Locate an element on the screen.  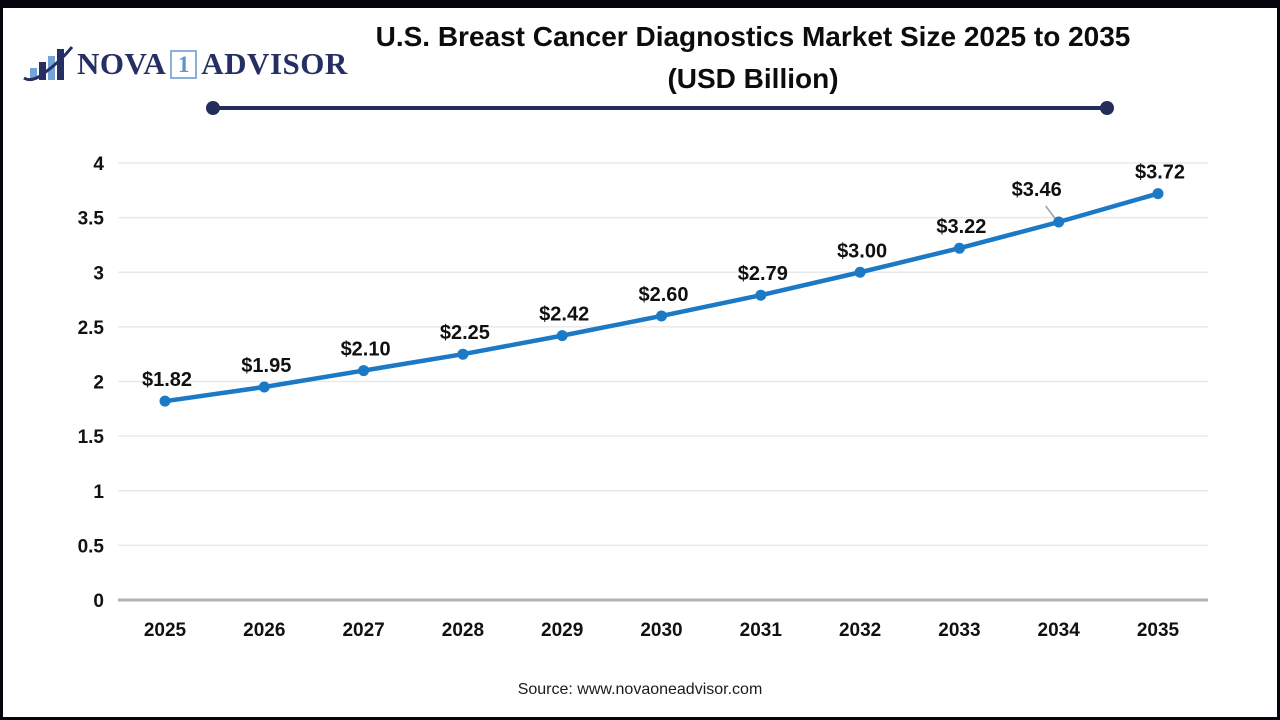
x-axis-tick-label: 2025 is located at coordinates (165, 630).